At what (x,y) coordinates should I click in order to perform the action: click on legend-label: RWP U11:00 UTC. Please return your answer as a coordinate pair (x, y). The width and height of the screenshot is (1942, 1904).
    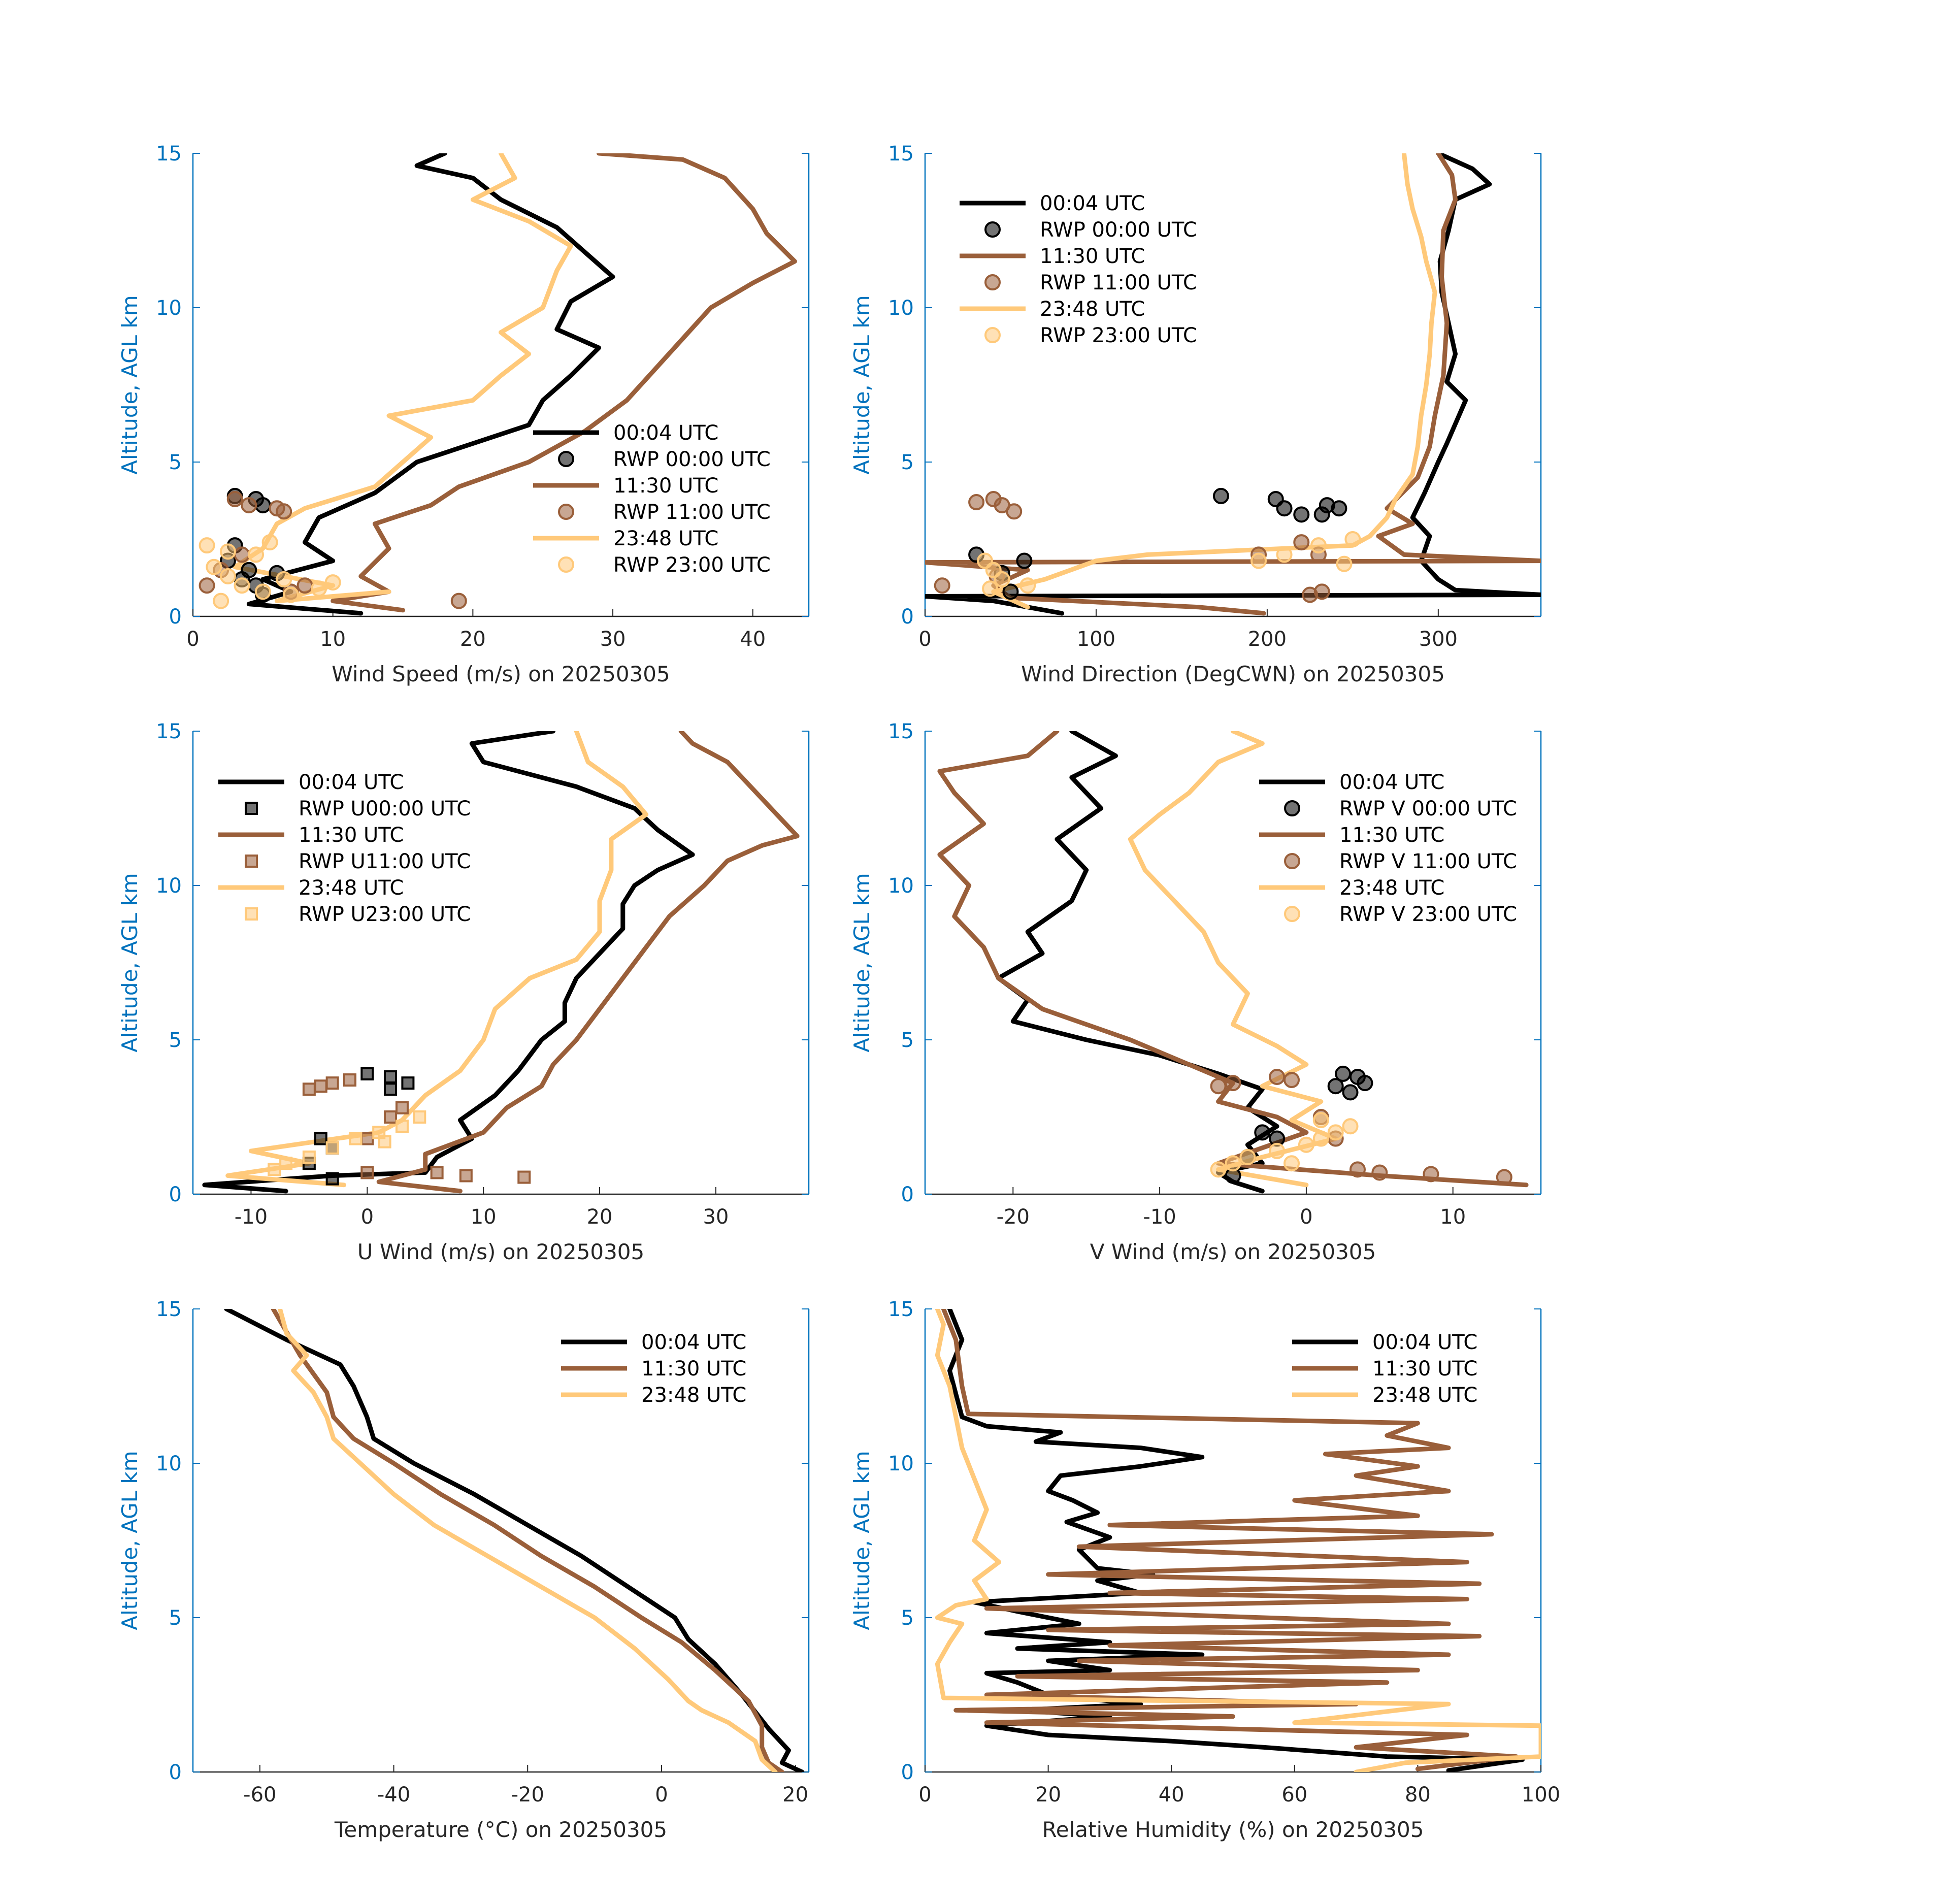
    Looking at the image, I should click on (385, 862).